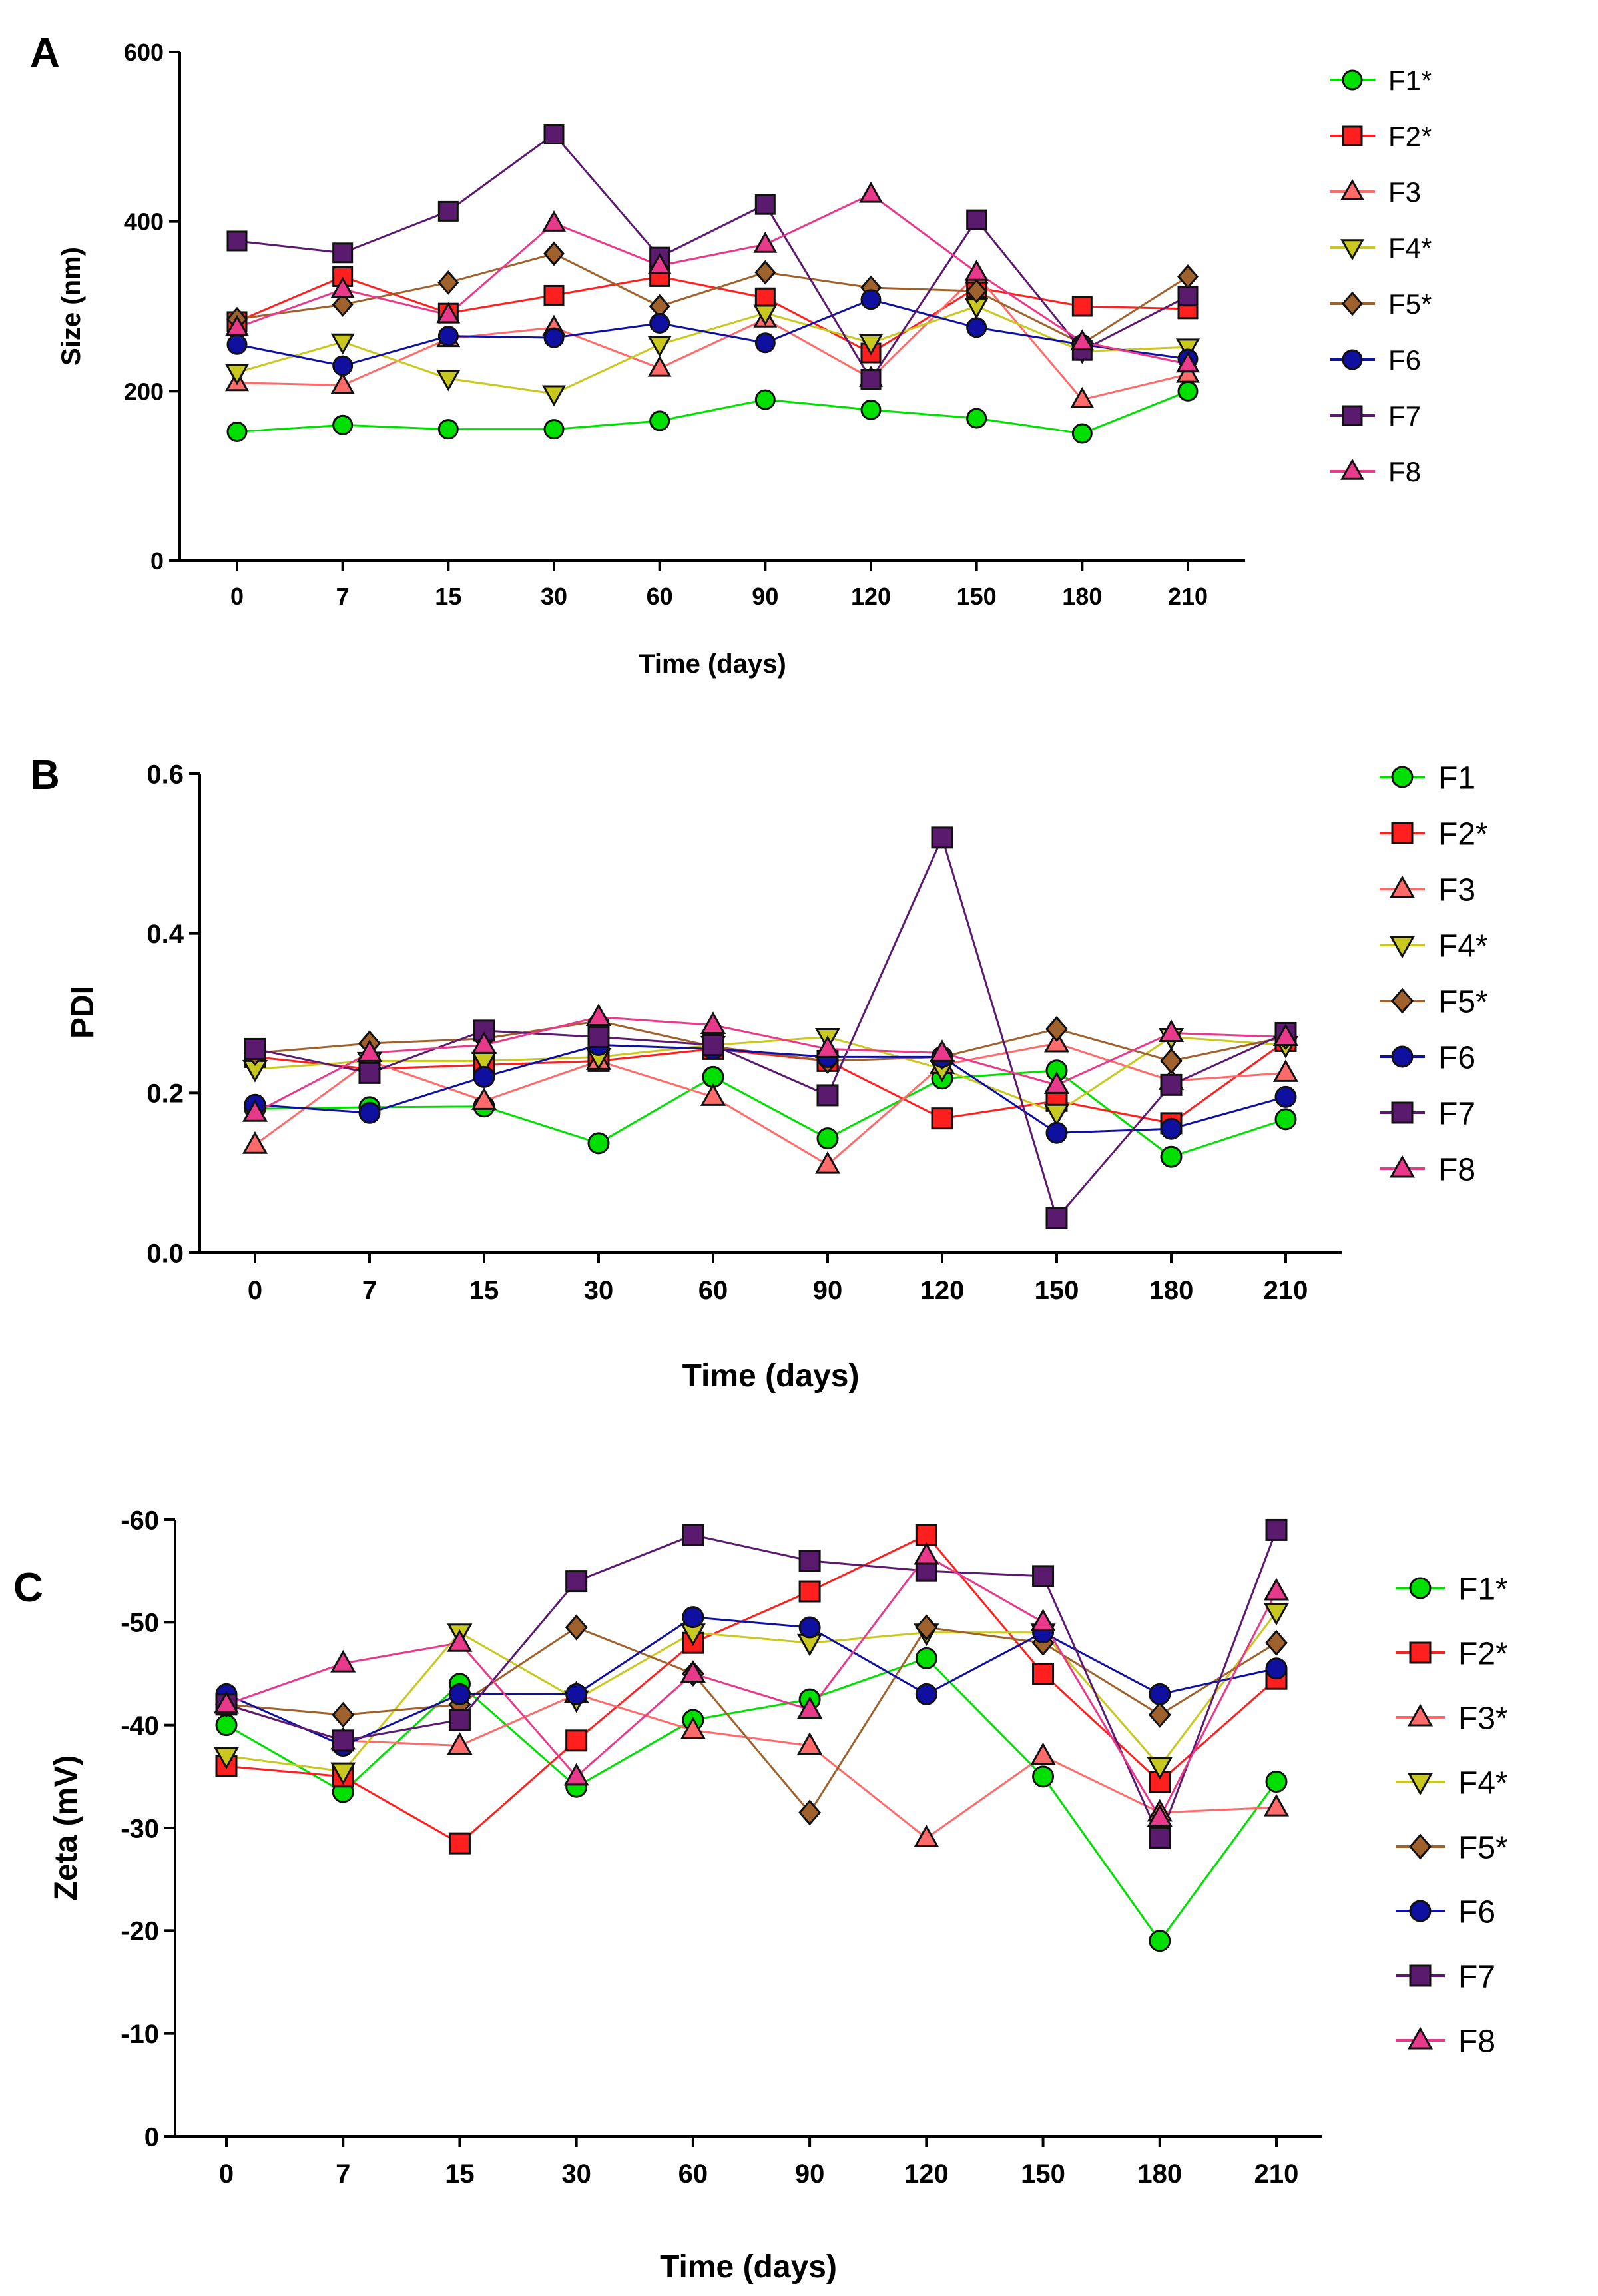 The height and width of the screenshot is (2296, 1598). What do you see at coordinates (1476, 1977) in the screenshot?
I see `legend-label: F7` at bounding box center [1476, 1977].